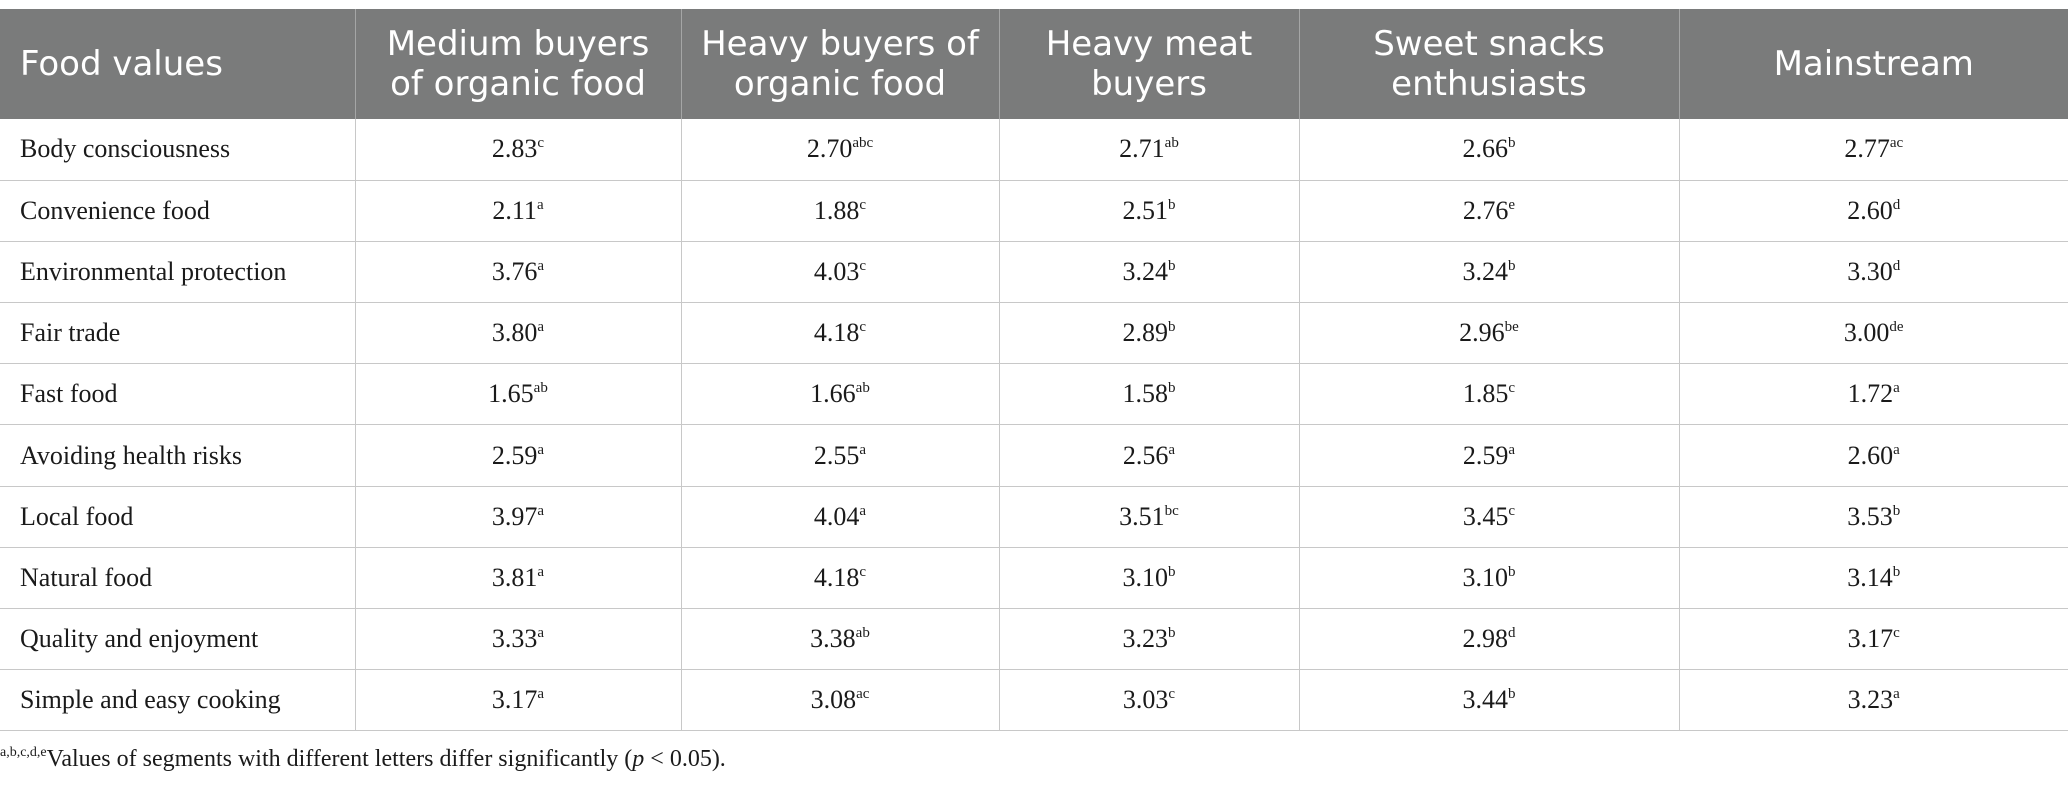 The height and width of the screenshot is (789, 2068). Describe the element at coordinates (1512, 204) in the screenshot. I see `significance-letters: e` at that location.